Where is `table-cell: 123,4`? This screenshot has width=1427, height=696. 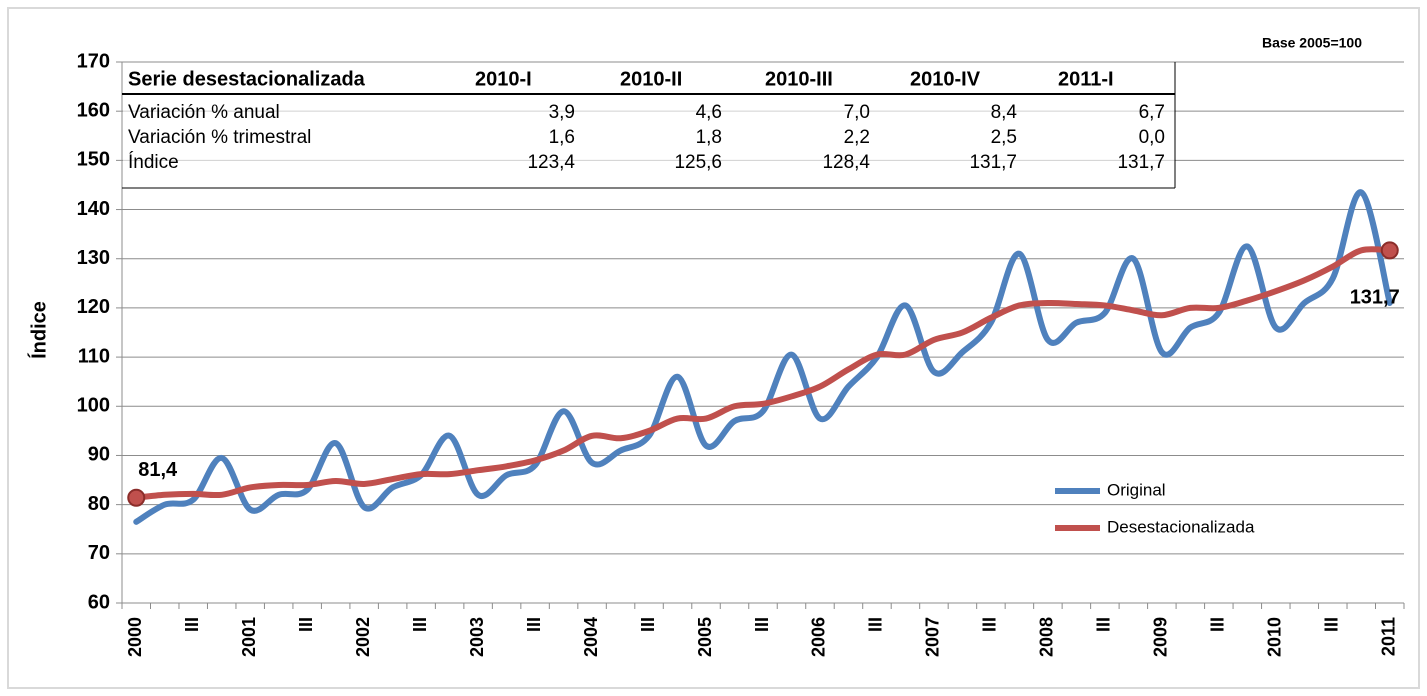 table-cell: 123,4 is located at coordinates (551, 162).